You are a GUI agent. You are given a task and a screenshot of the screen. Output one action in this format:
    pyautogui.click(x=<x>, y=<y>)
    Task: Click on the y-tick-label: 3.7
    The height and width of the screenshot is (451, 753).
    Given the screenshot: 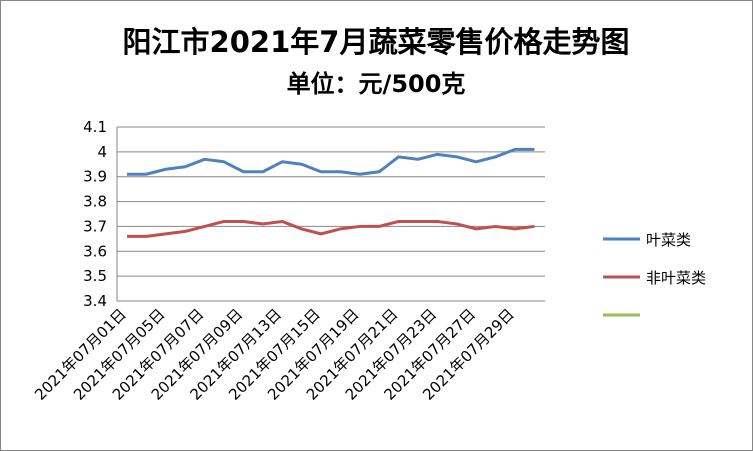 What is the action you would take?
    pyautogui.click(x=95, y=226)
    